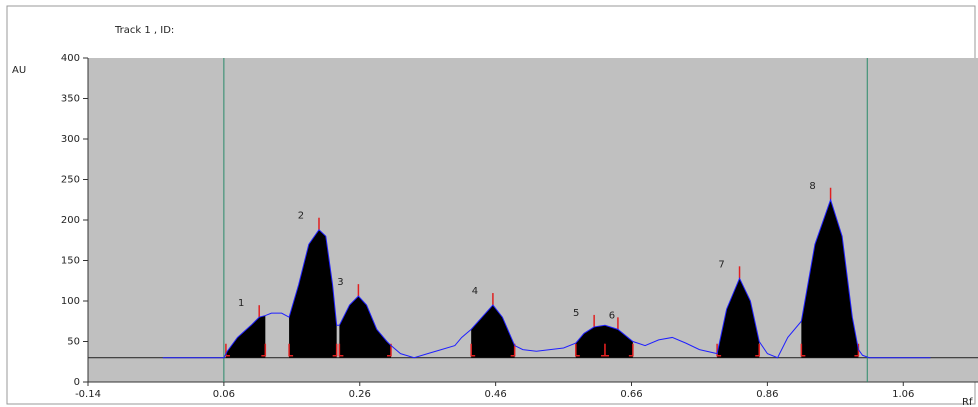 This screenshot has height=407, width=978. Describe the element at coordinates (70, 301) in the screenshot. I see `y-tick-label: 100` at that location.